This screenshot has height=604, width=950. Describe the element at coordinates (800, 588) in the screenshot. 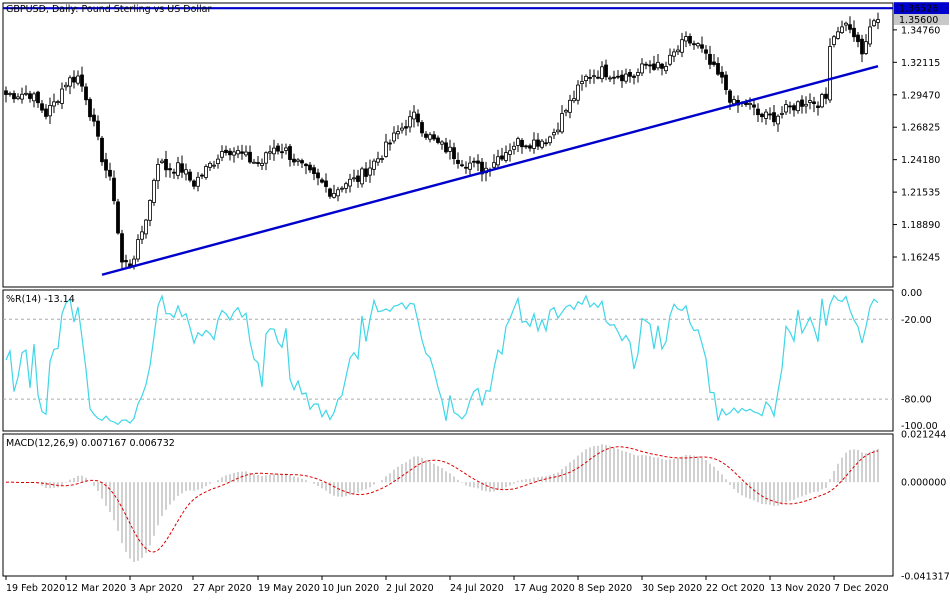

I see `x-tick-label: 13 Nov 2020` at that location.